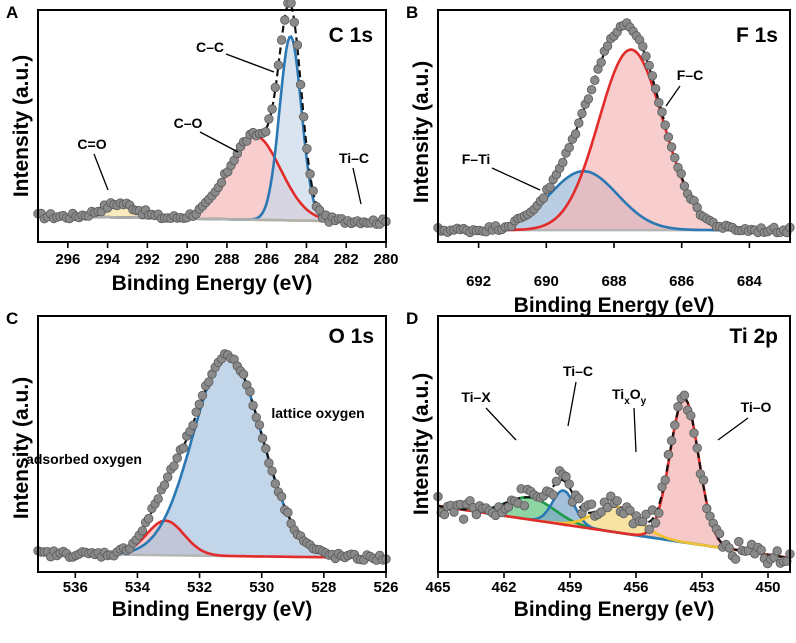 The height and width of the screenshot is (643, 796). What do you see at coordinates (188, 123) in the screenshot?
I see `annotation-c-o: C–O` at bounding box center [188, 123].